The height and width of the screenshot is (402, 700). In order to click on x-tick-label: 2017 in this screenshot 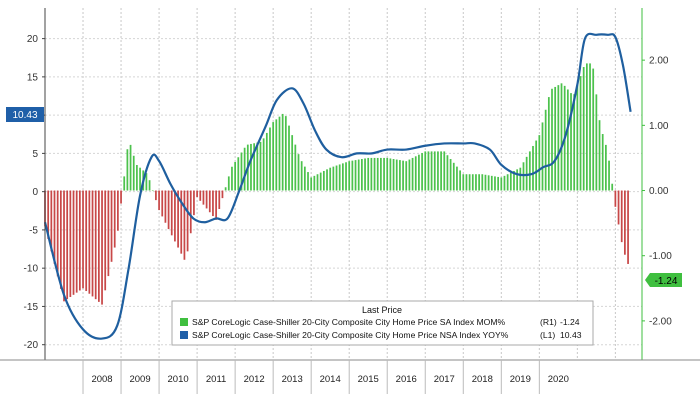, I will do `click(444, 379)`.